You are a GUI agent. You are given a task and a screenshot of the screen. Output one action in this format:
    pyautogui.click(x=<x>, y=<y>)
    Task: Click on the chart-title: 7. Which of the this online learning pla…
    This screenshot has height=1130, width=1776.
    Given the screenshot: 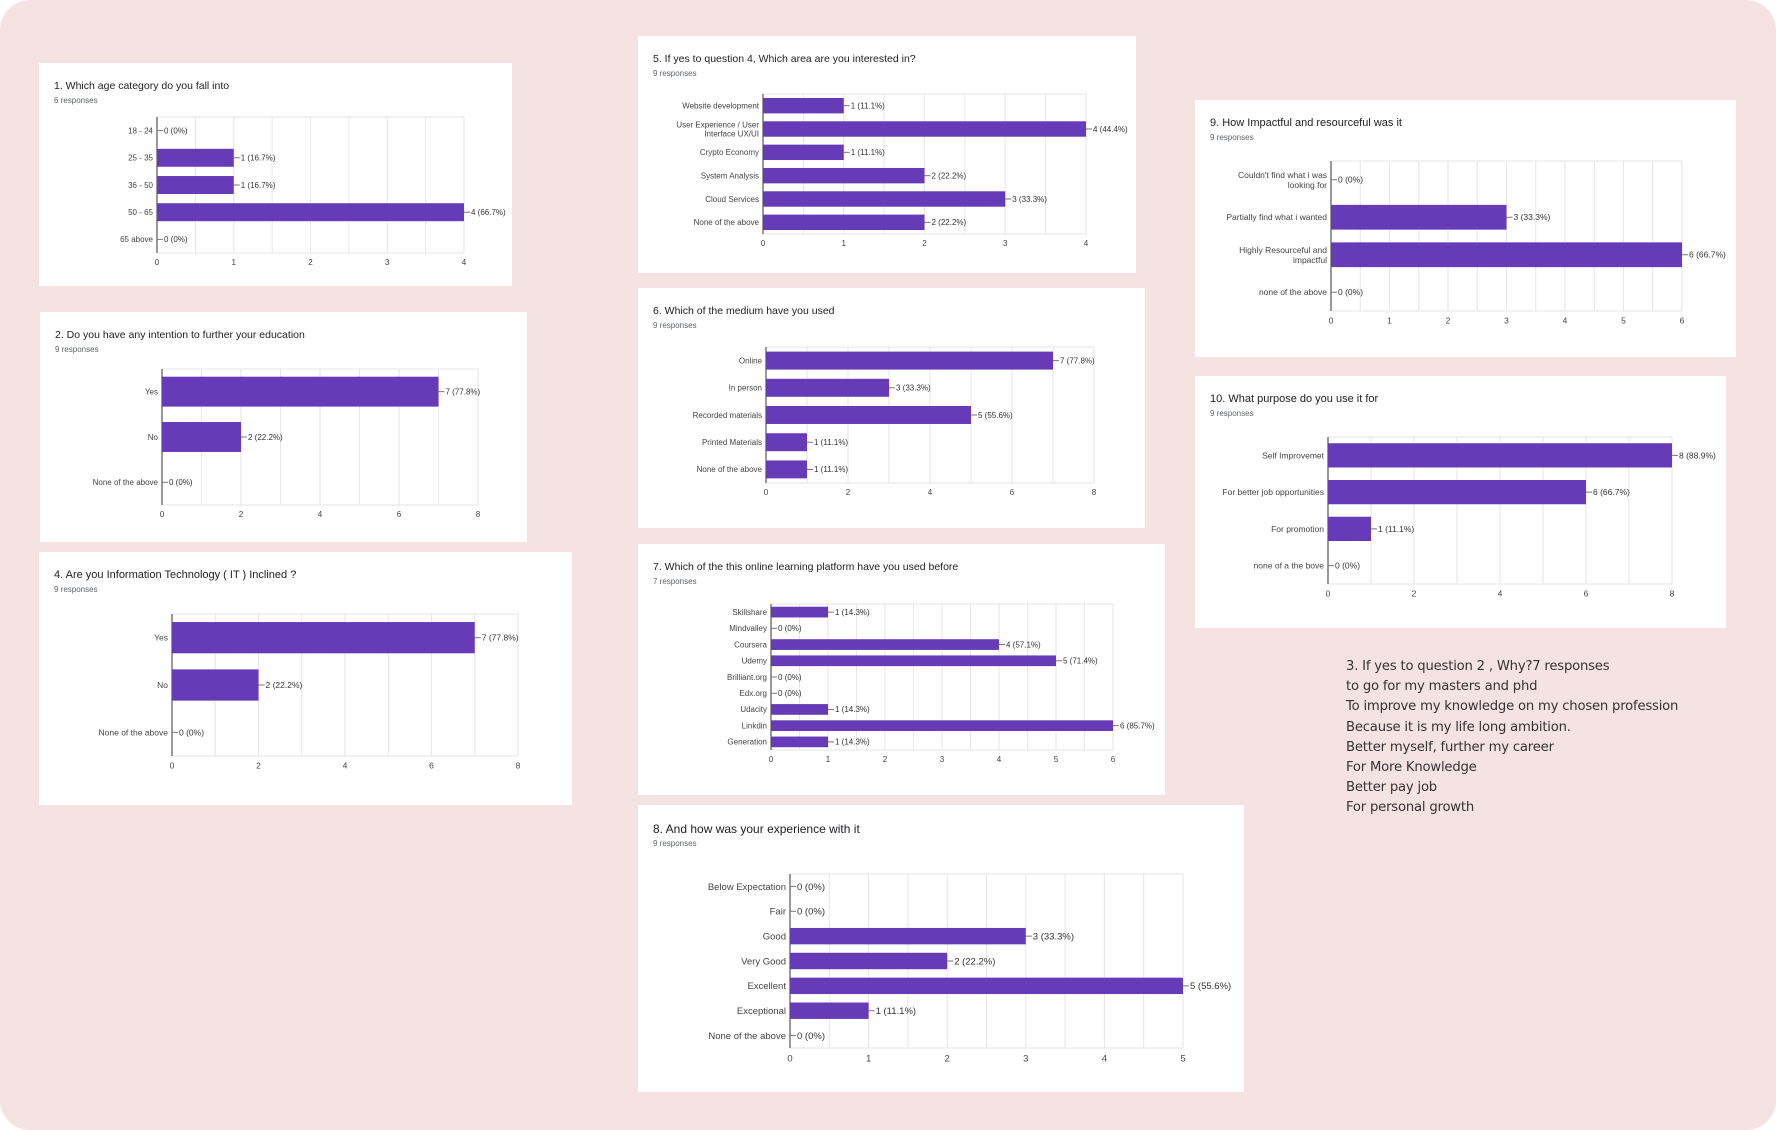 What is the action you would take?
    pyautogui.click(x=806, y=567)
    